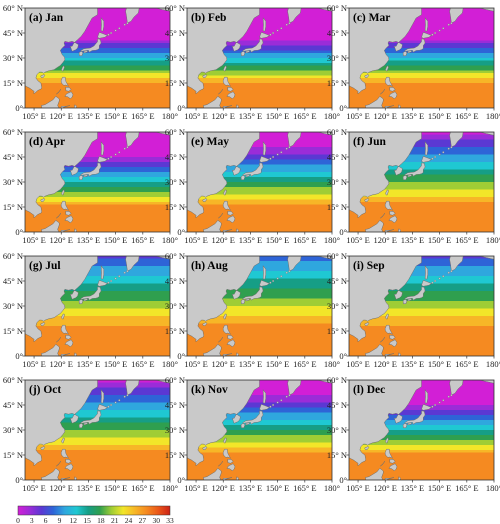  What do you see at coordinates (13, 331) in the screenshot?
I see `y-tick-label: 15° N` at bounding box center [13, 331].